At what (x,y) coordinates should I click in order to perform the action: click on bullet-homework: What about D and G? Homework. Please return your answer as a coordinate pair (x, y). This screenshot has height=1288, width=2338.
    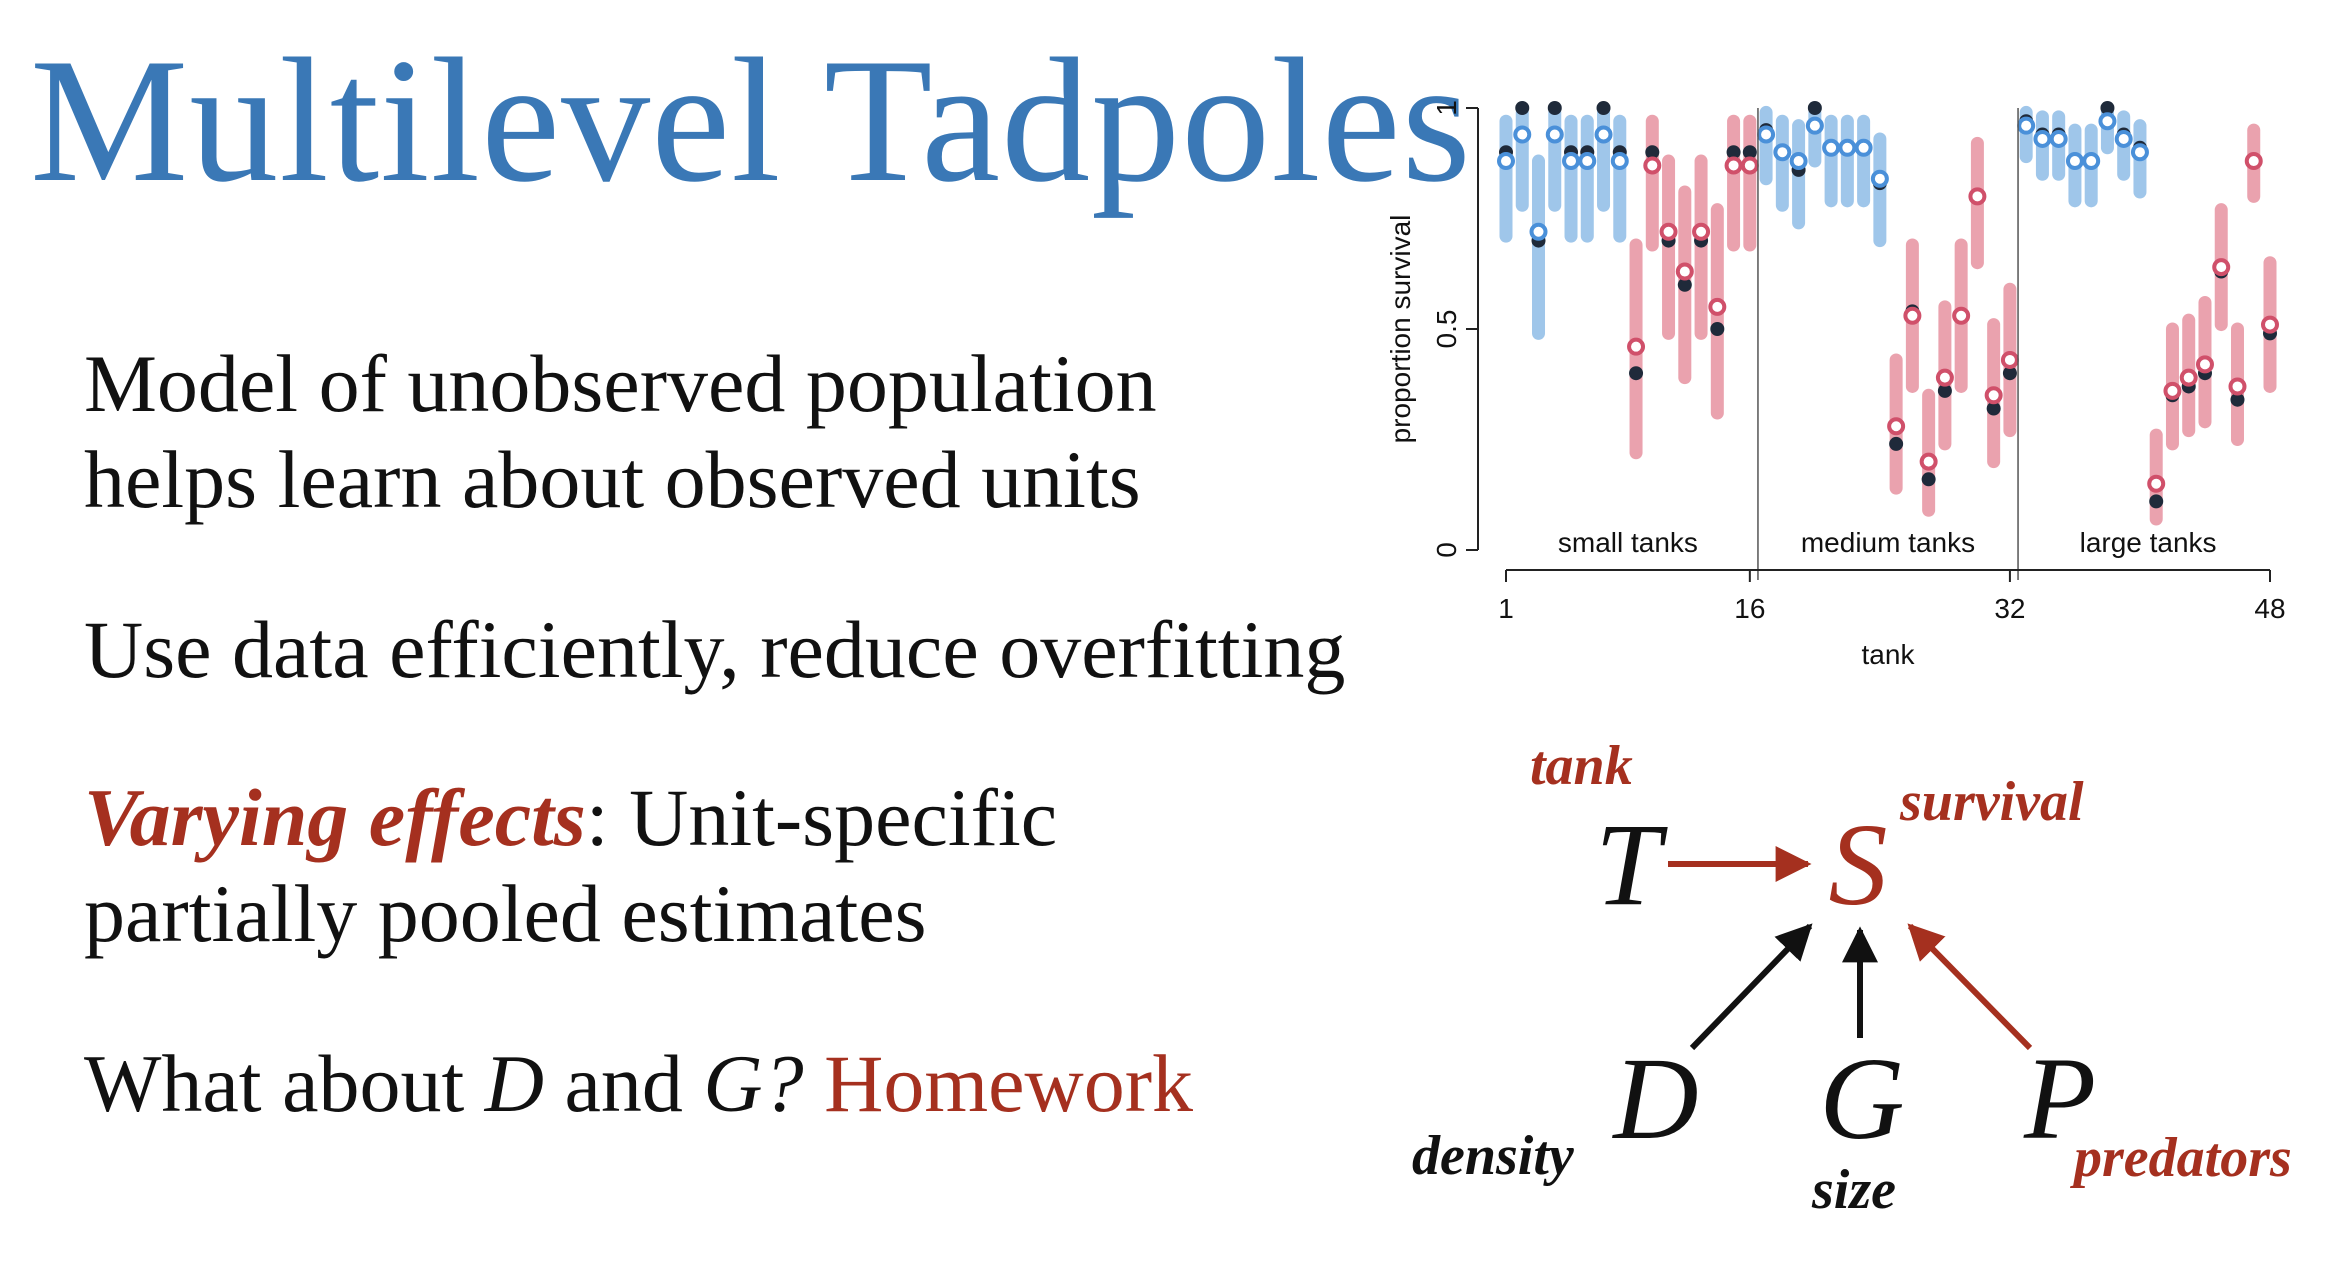
    Looking at the image, I should click on (638, 1084).